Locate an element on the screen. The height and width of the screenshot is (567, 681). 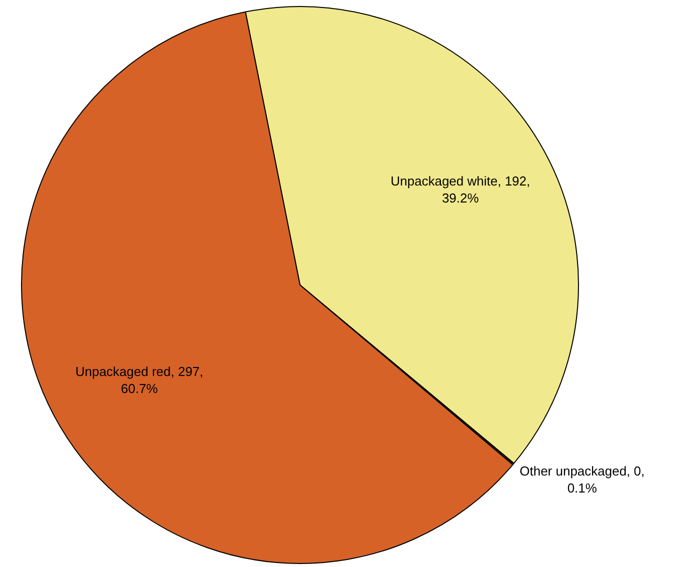
slice-label: Other unpackaged, 0, 0.1% is located at coordinates (582, 480).